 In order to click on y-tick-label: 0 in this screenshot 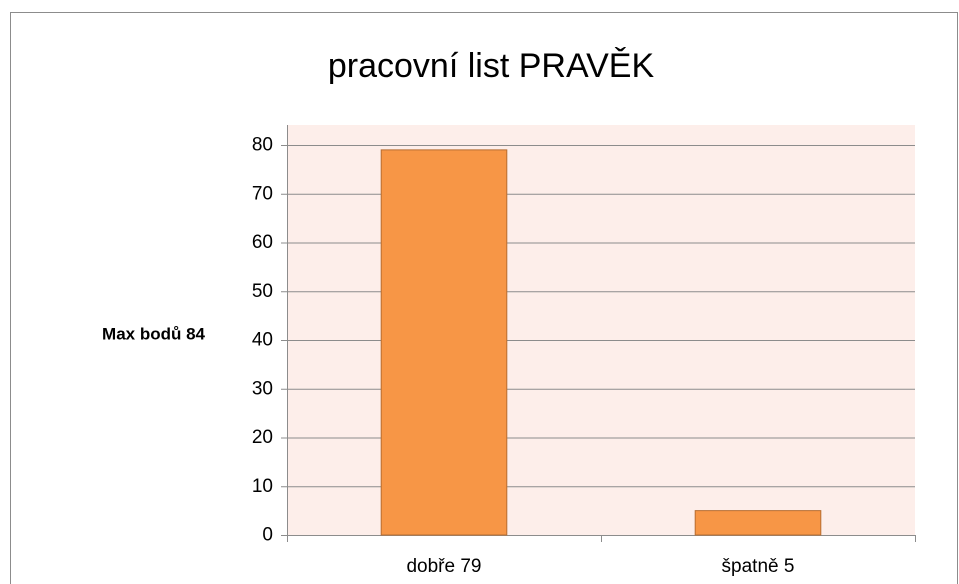, I will do `click(267, 535)`.